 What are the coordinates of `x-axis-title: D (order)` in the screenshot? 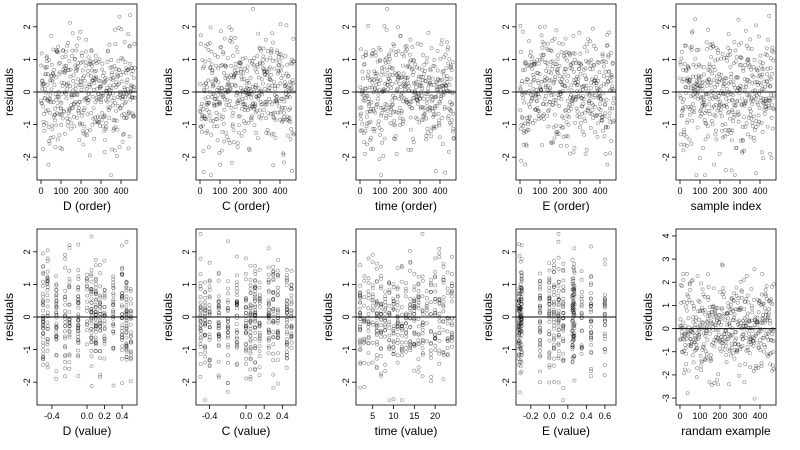 It's located at (87, 206).